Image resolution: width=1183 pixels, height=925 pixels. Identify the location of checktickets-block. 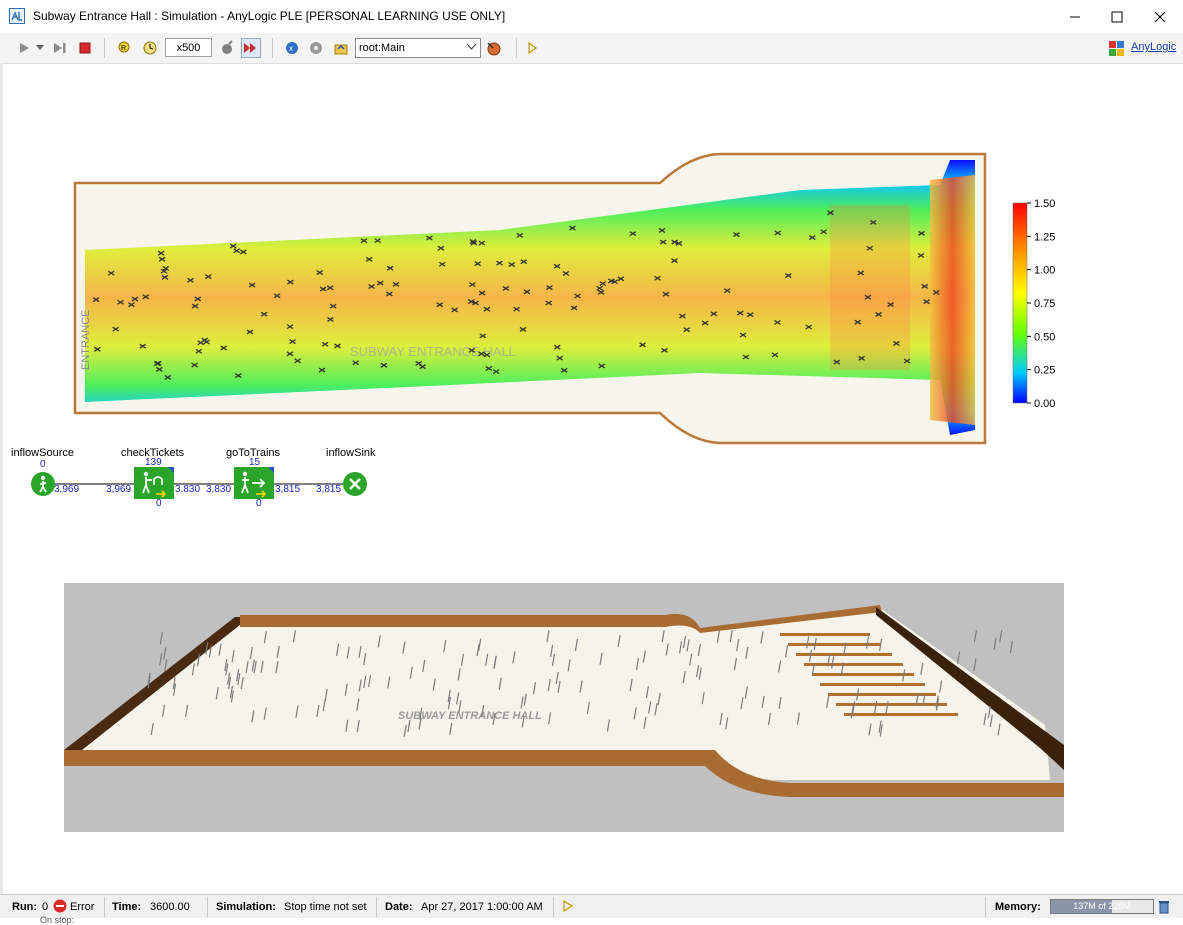
(154, 483).